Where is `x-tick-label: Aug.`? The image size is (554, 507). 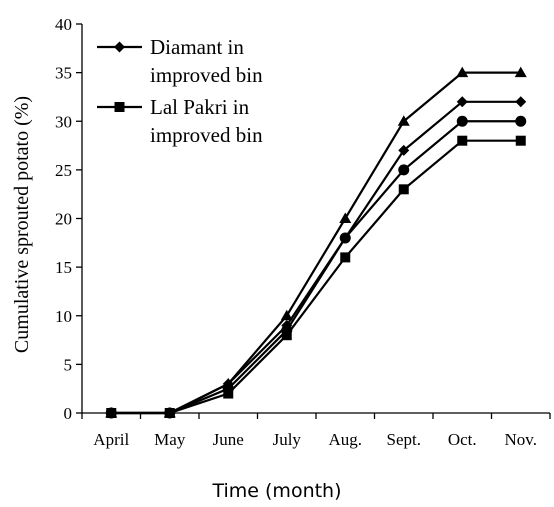
x-tick-label: Aug. is located at coordinates (345, 439).